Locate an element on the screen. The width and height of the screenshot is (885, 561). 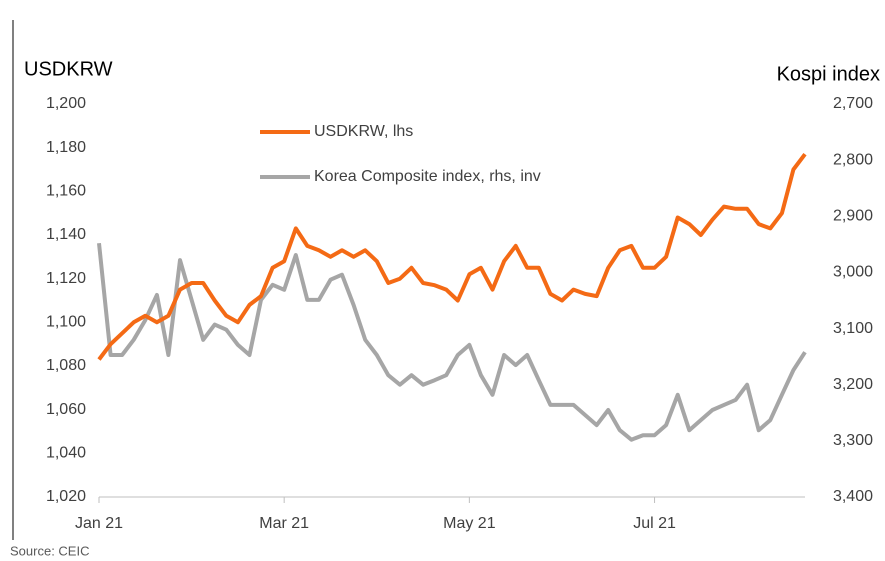
y2-tick-label: 3,300 is located at coordinates (853, 440).